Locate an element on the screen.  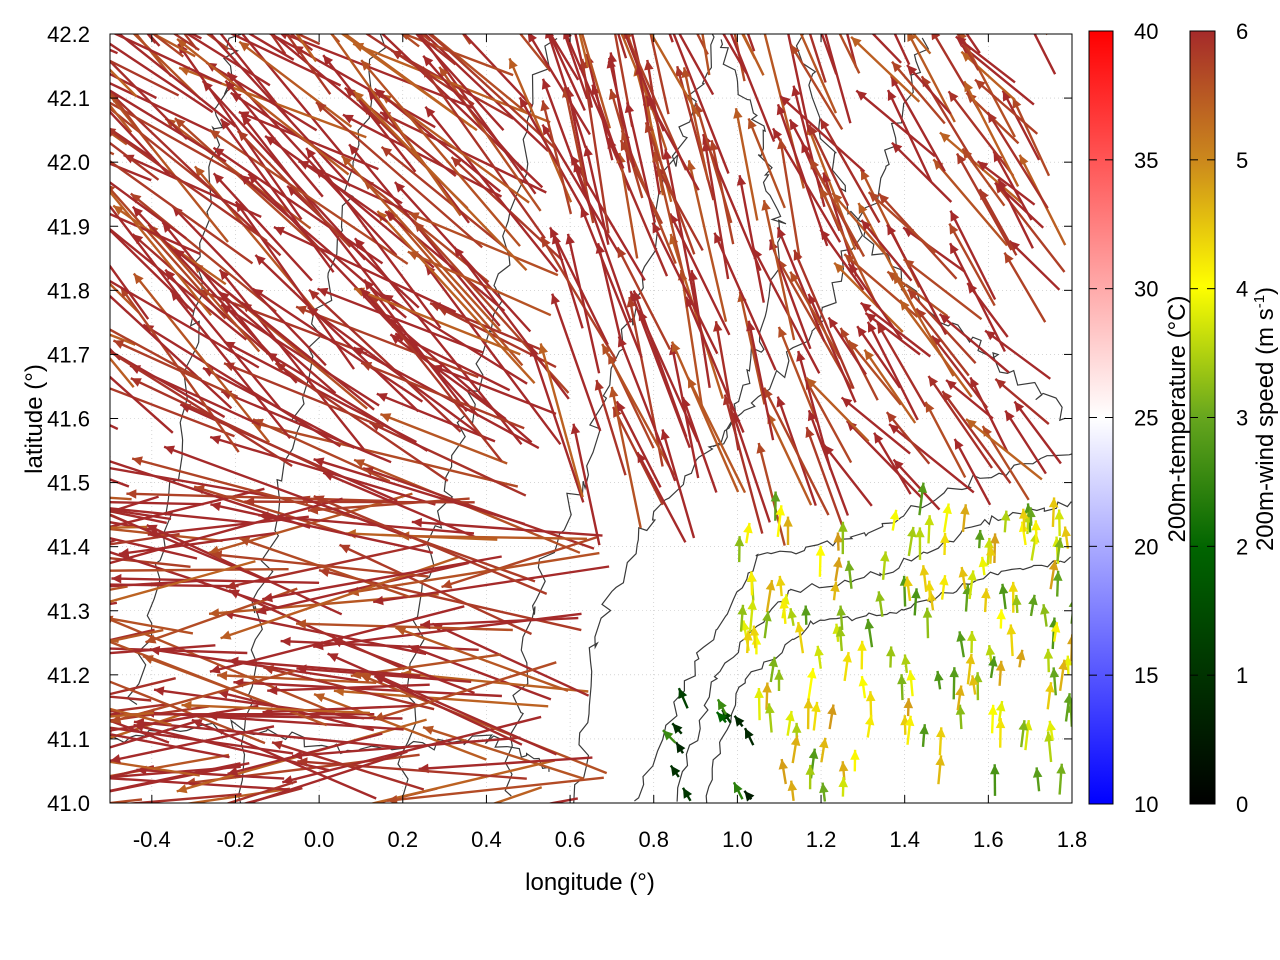
colorbar-tick-label: 15 is located at coordinates (1146, 675).